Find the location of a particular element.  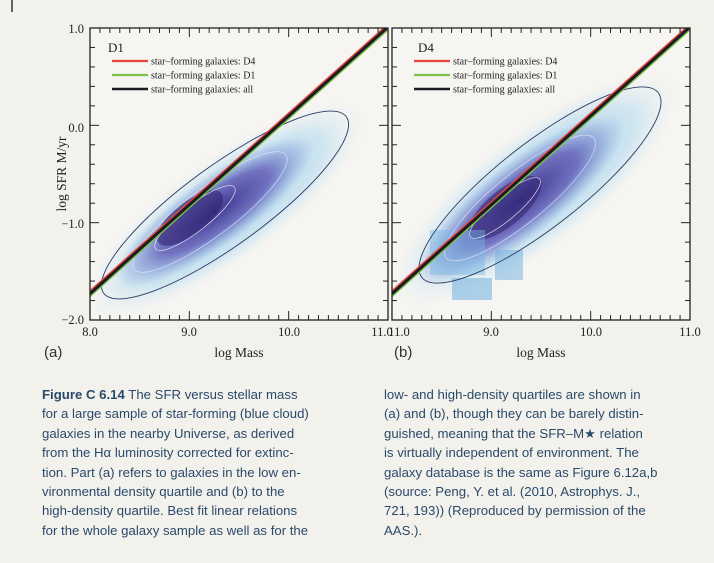

figure-label: Figure C 6.14 is located at coordinates (83, 394).